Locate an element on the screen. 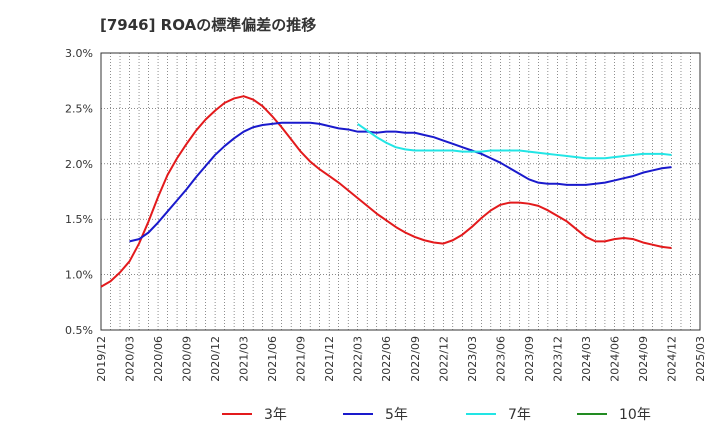 The width and height of the screenshot is (720, 440). x-tick-label: 2021/12 is located at coordinates (329, 359).